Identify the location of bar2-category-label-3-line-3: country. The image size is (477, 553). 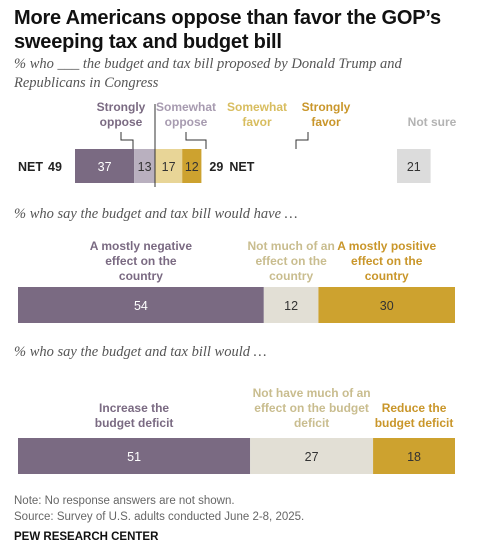
(387, 276).